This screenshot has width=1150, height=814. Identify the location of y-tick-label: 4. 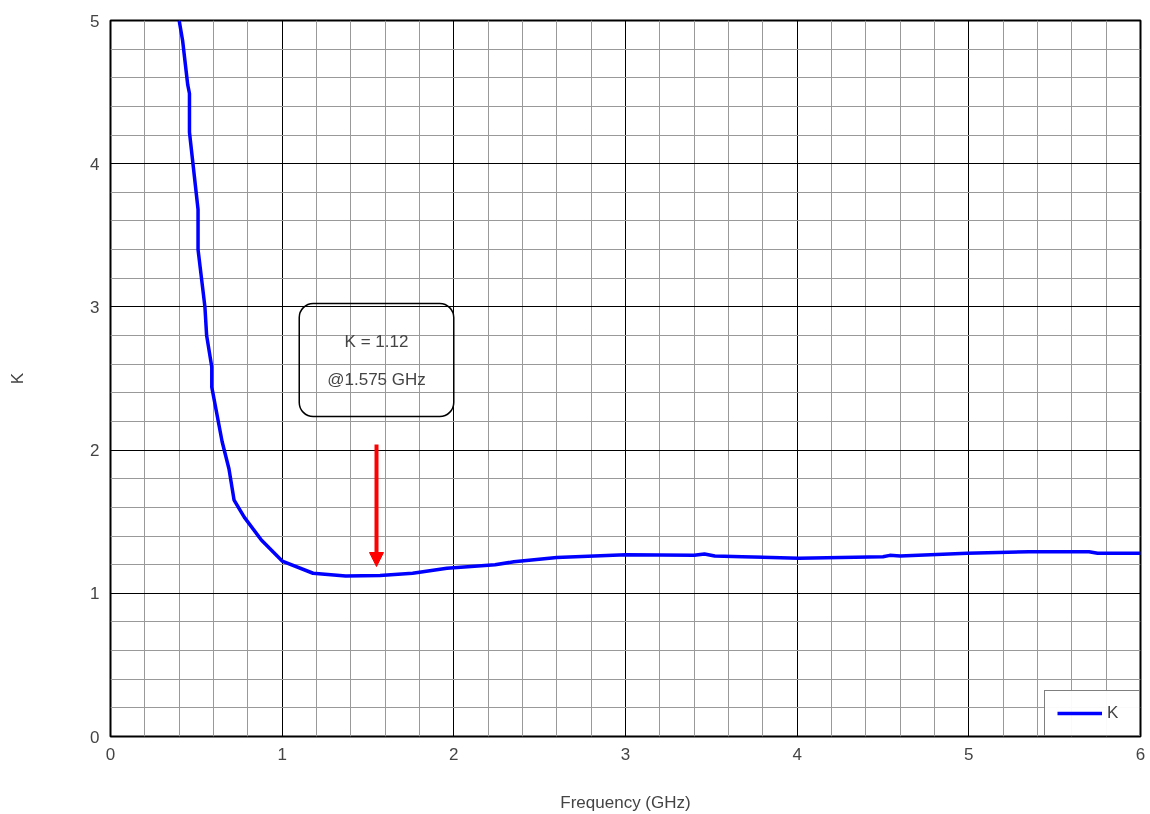
(95, 164).